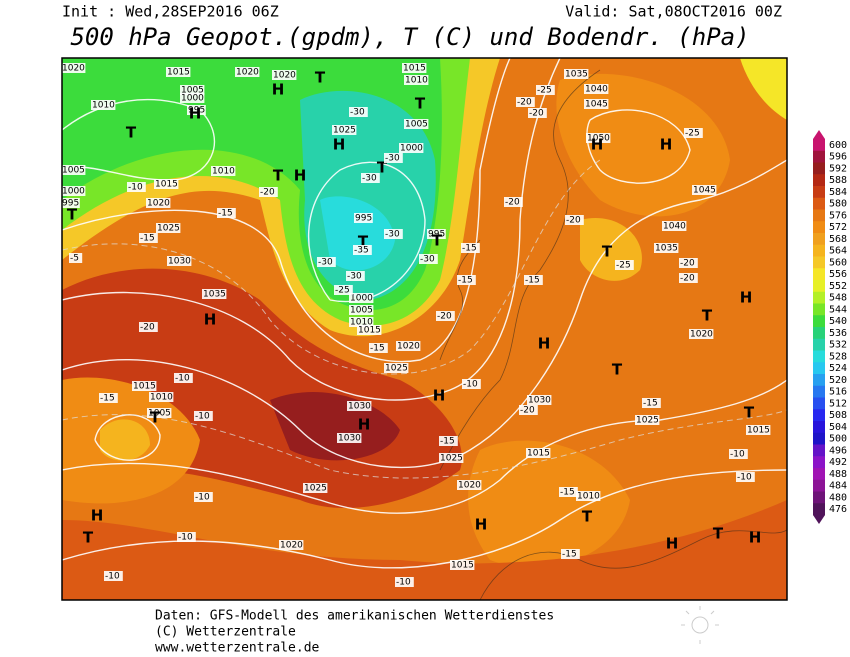  Describe the element at coordinates (838, 439) in the screenshot. I see `colorbar-label: 500` at that location.